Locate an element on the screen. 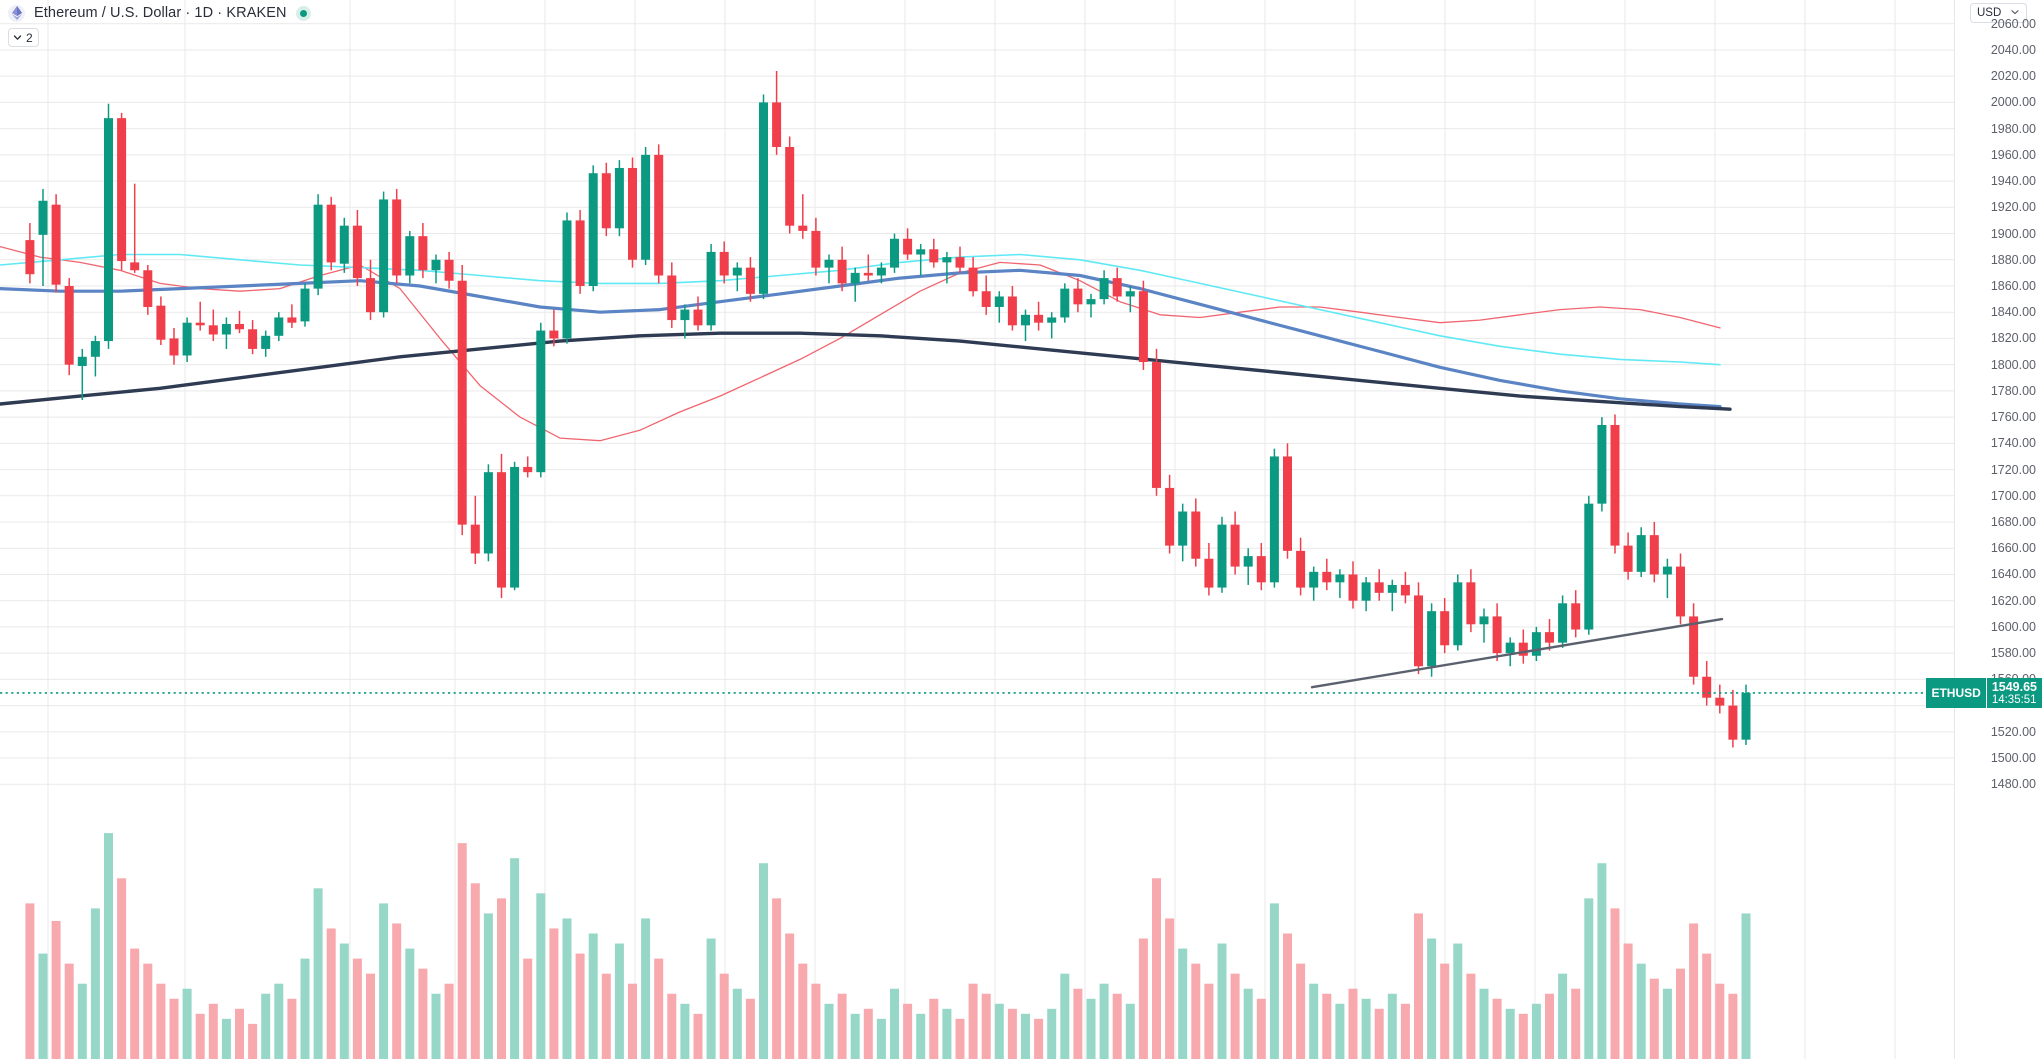 This screenshot has height=1059, width=2042. price-axis-tick: 1800.00 is located at coordinates (2013, 364).